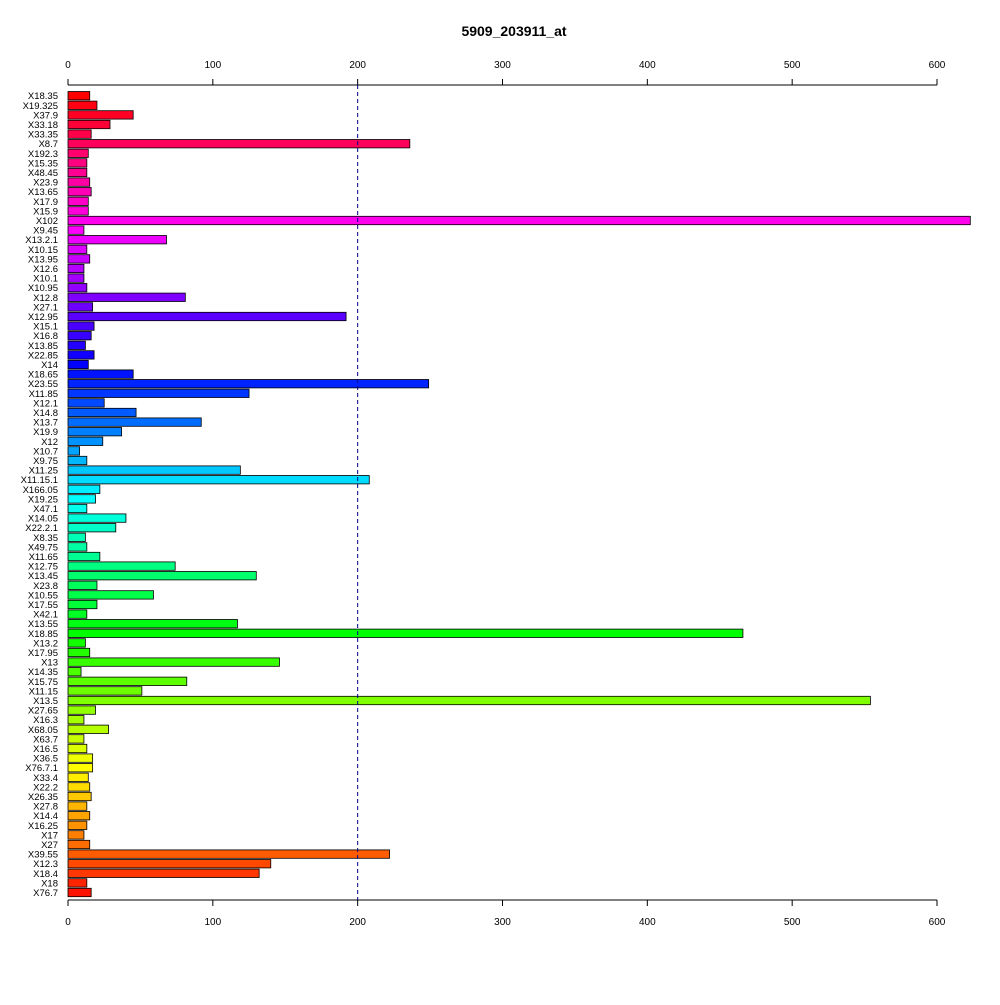 This screenshot has width=1000, height=1005. I want to click on category-label: X12.75, so click(43, 567).